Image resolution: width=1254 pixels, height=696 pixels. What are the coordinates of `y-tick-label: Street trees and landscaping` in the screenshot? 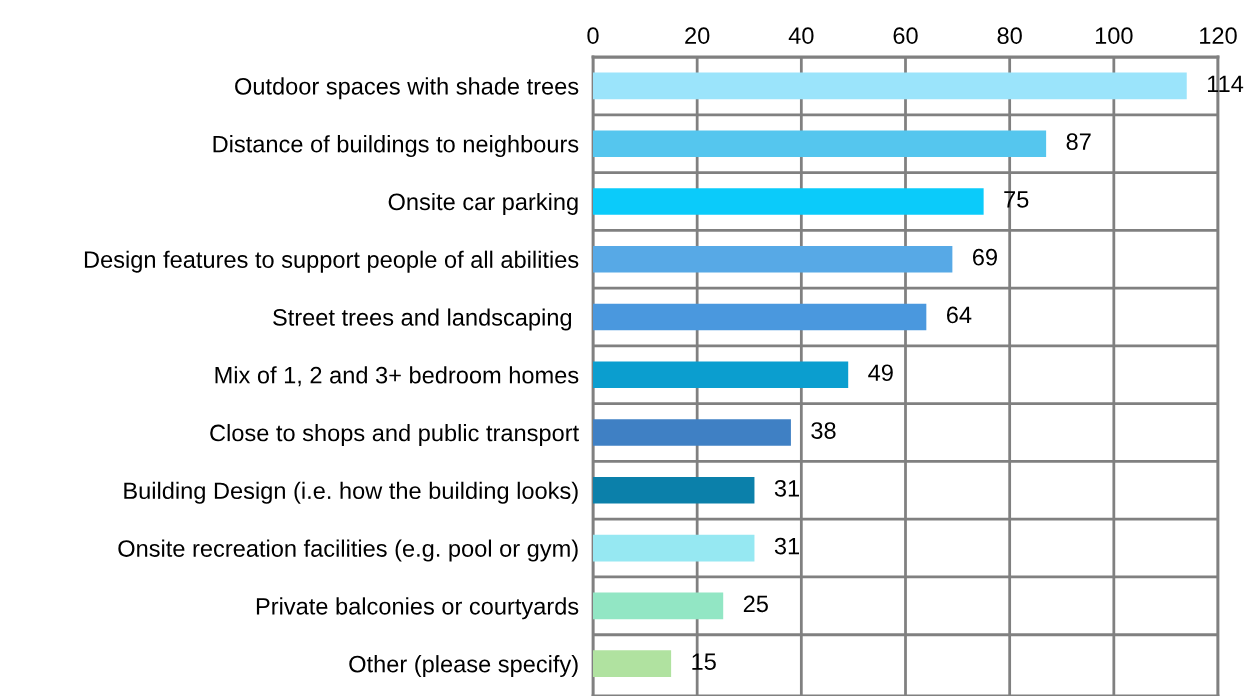 It's located at (422, 319).